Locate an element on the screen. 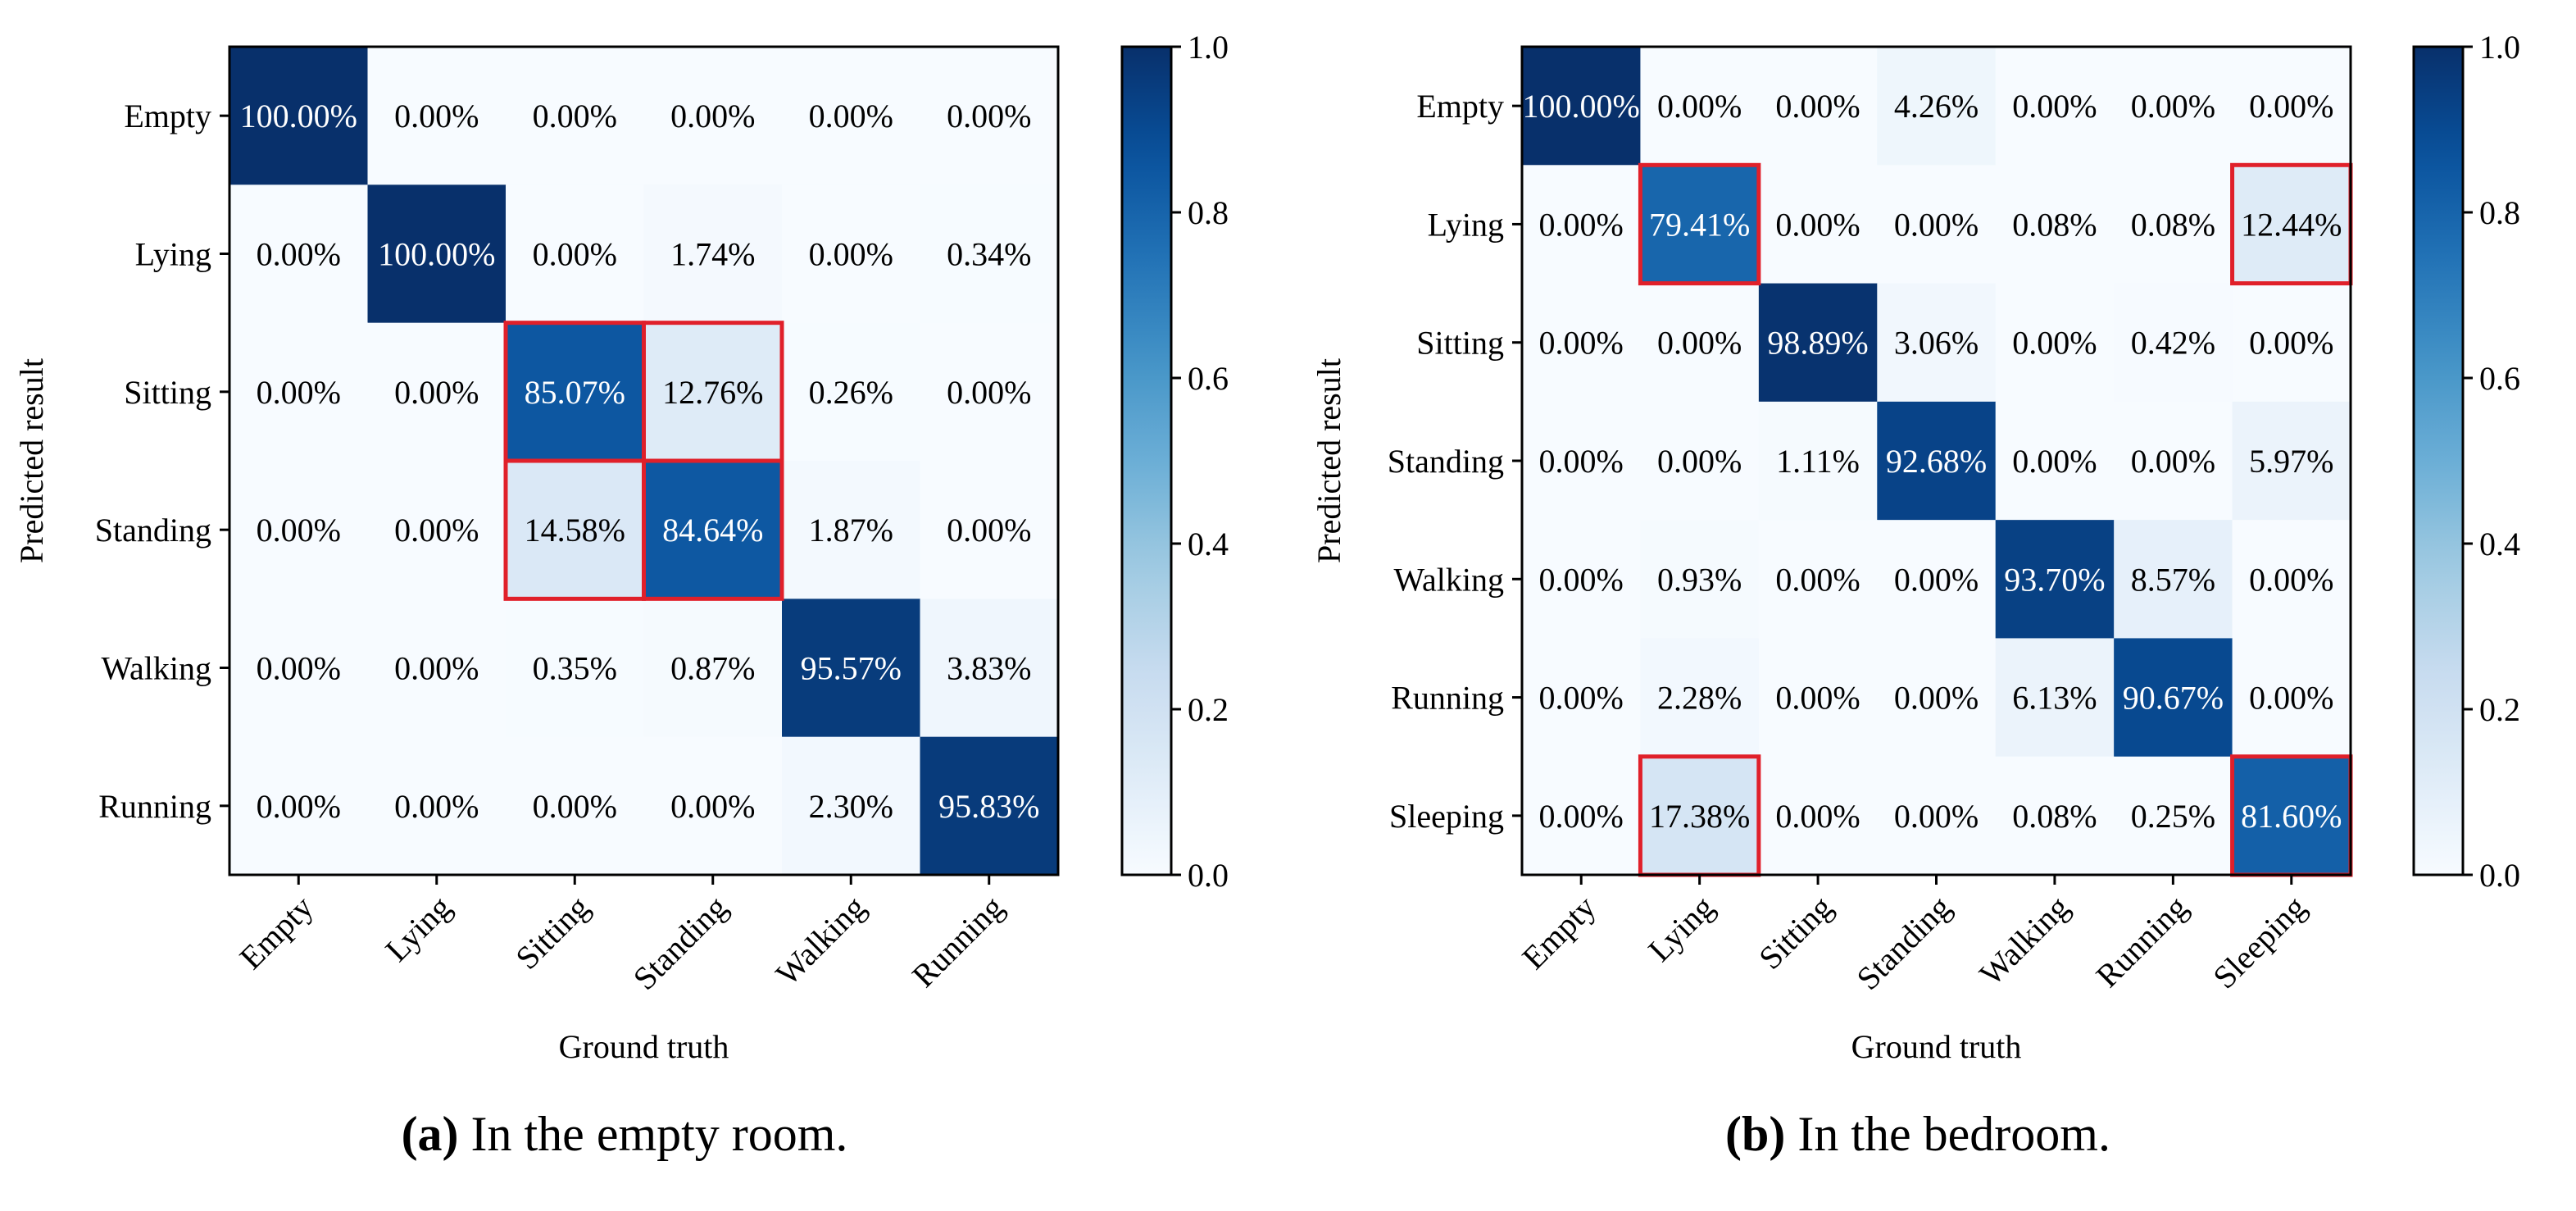 The width and height of the screenshot is (2576, 1211). x-tick-label: Standing is located at coordinates (1903, 943).